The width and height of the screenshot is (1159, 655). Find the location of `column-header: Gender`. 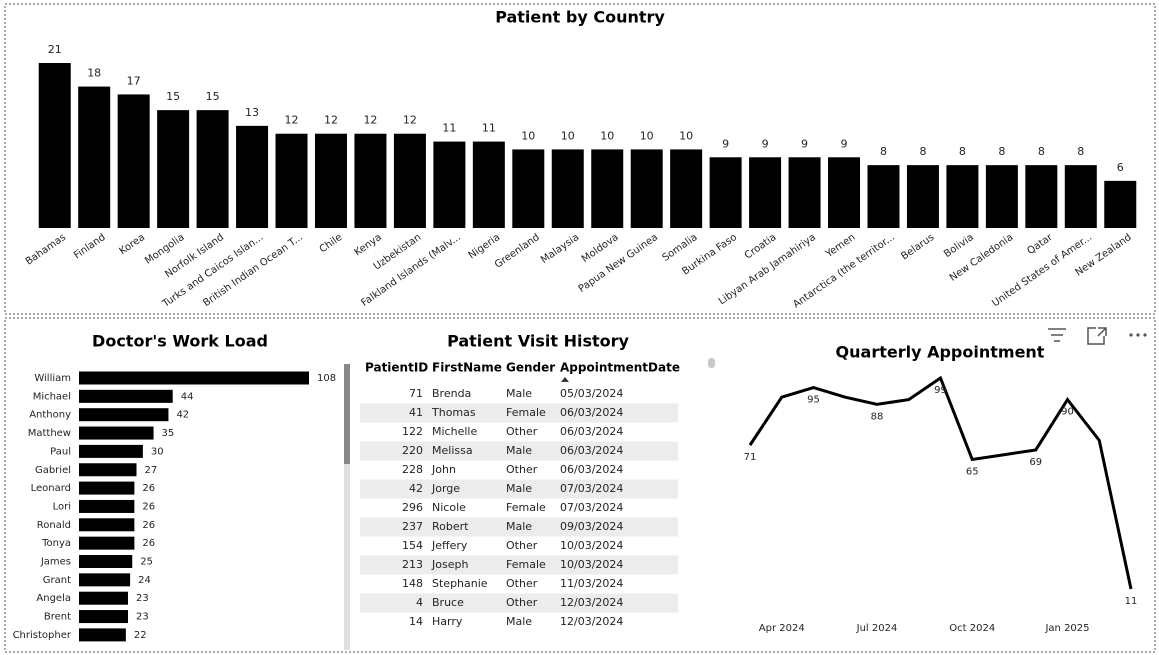

column-header: Gender is located at coordinates (530, 368).